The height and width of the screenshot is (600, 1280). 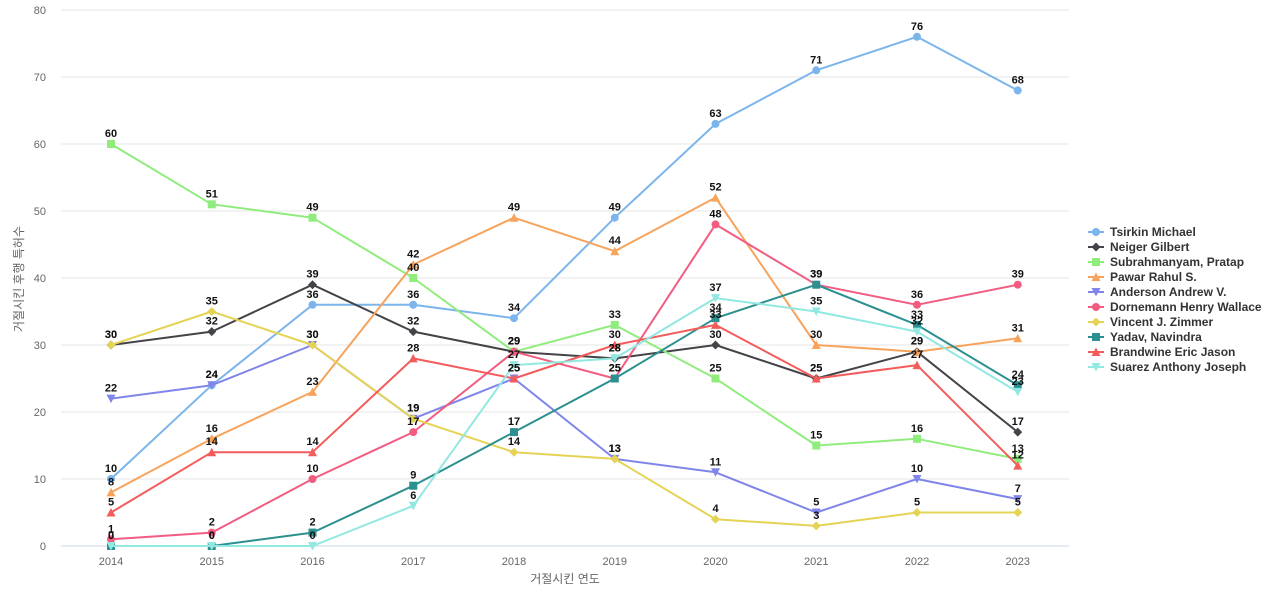 What do you see at coordinates (1175, 336) in the screenshot?
I see `legend-item: Yadav, Navindra` at bounding box center [1175, 336].